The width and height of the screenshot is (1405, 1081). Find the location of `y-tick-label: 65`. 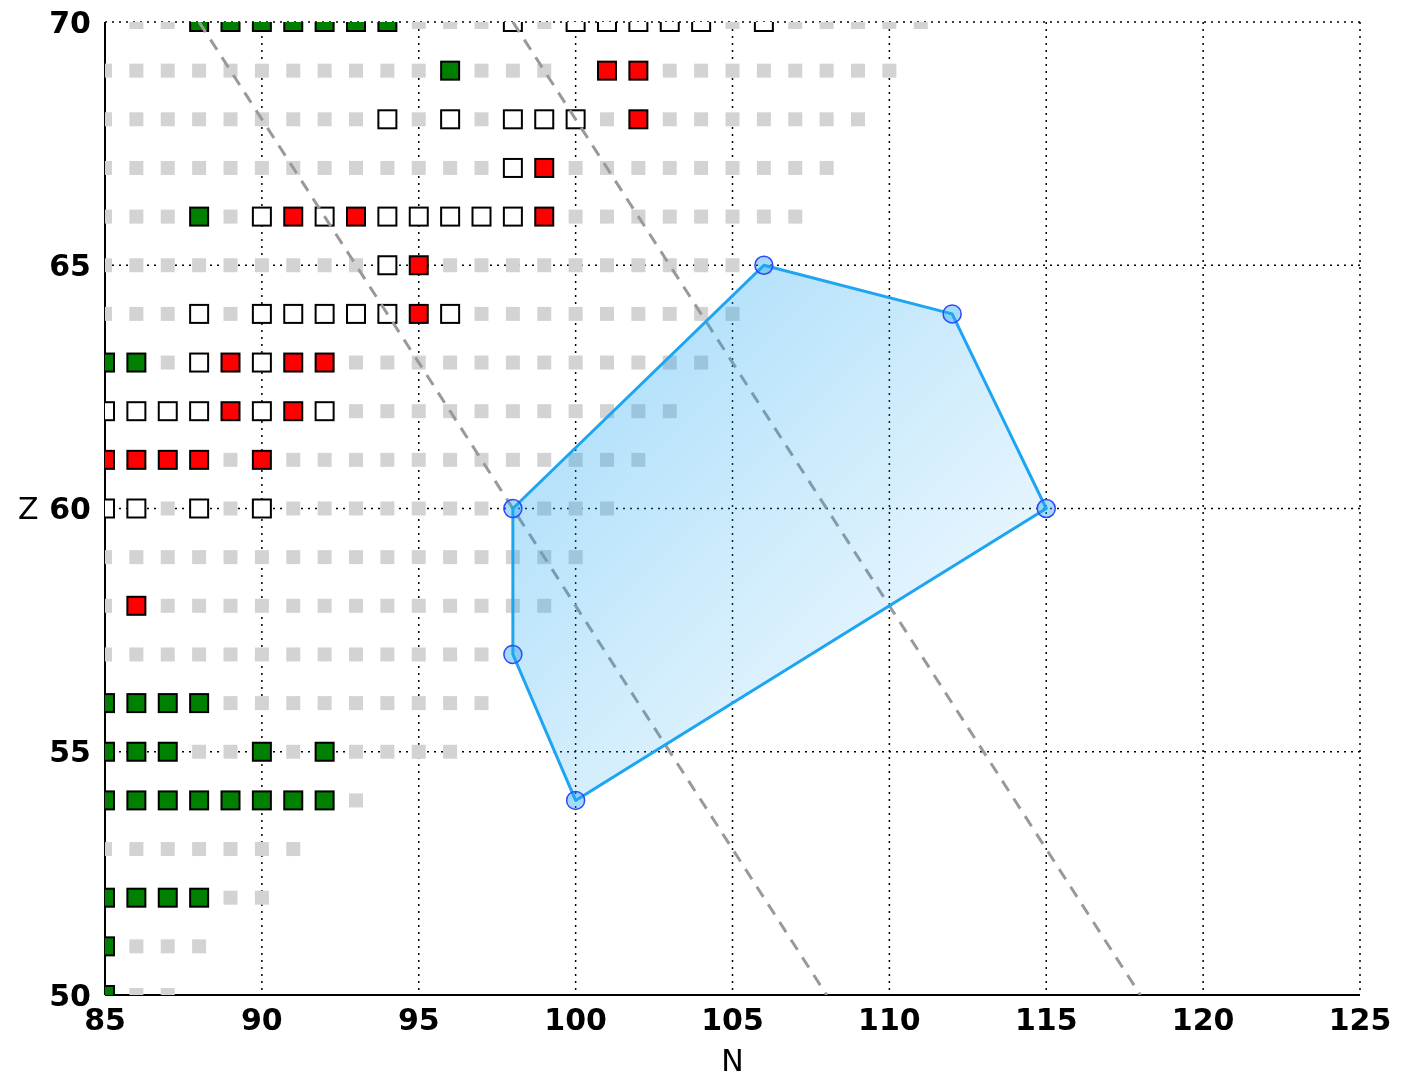

y-tick-label: 65 is located at coordinates (70, 265).